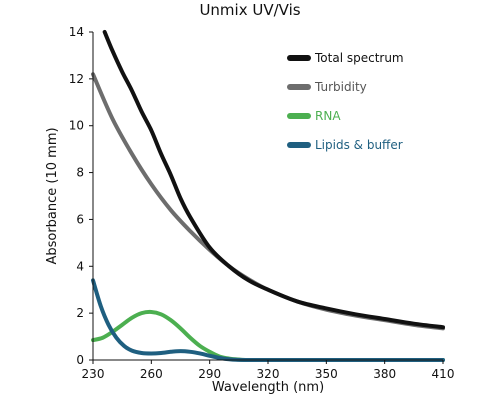  What do you see at coordinates (80, 313) in the screenshot?
I see `y-tick-label: 2` at bounding box center [80, 313].